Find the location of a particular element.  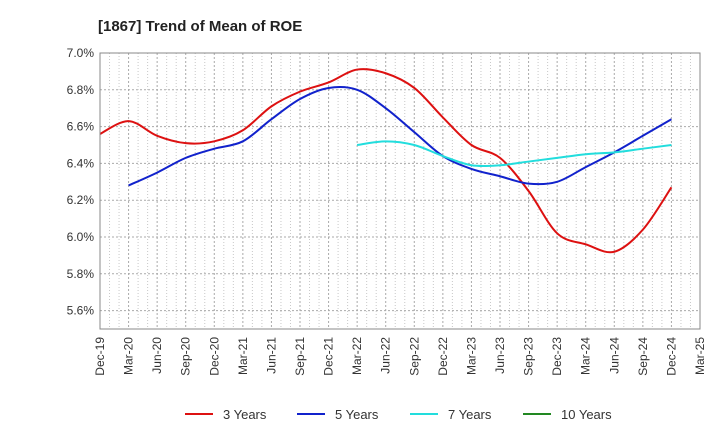

legend-label-3-years: 3 Years is located at coordinates (245, 414).